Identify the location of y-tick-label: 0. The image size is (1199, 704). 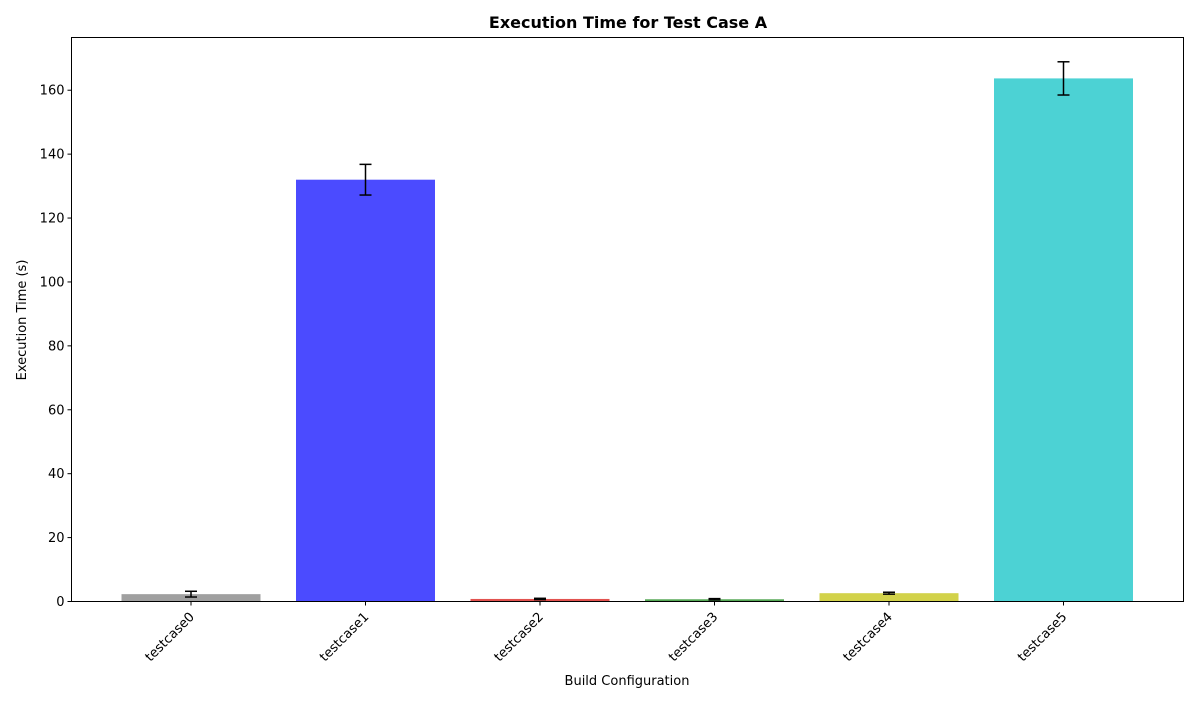
(60, 602).